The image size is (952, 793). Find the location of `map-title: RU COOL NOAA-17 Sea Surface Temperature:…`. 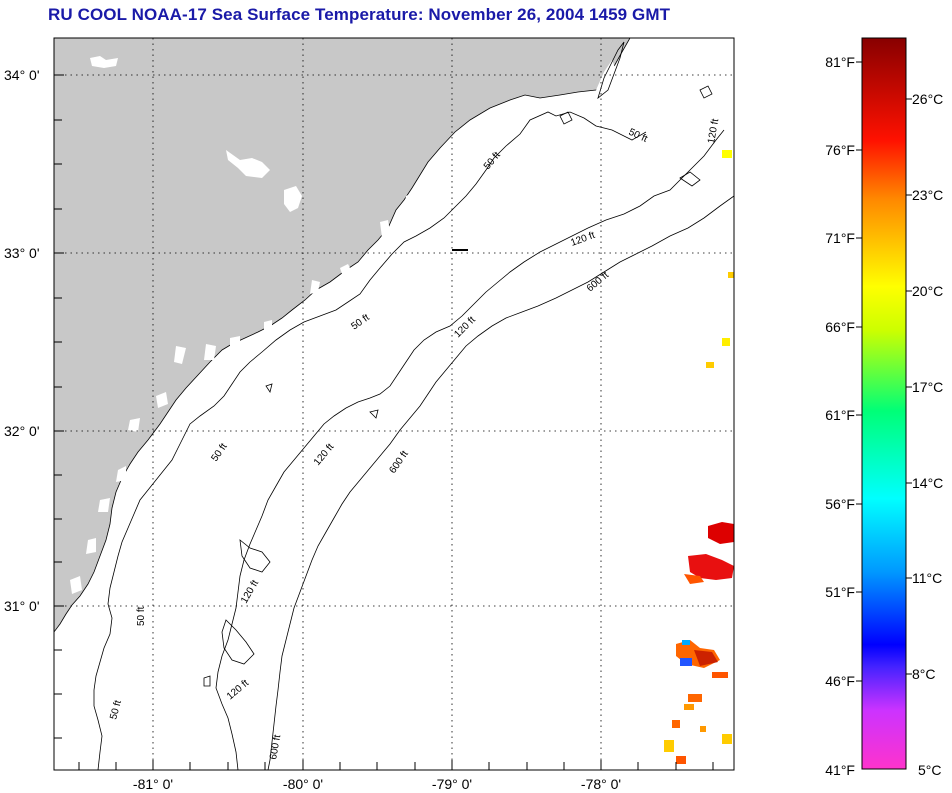

map-title: RU COOL NOAA-17 Sea Surface Temperature:… is located at coordinates (359, 14).